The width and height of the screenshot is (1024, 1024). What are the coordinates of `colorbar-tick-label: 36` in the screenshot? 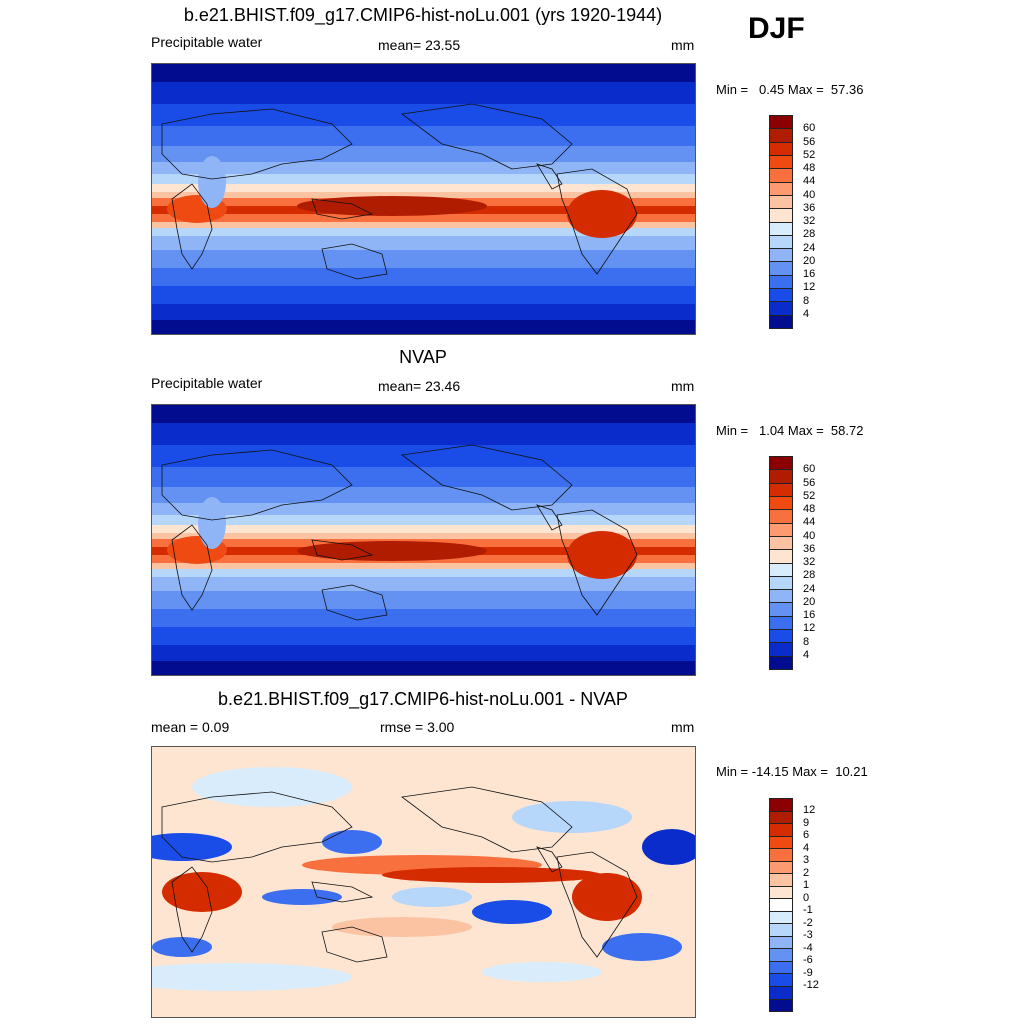 It's located at (809, 207).